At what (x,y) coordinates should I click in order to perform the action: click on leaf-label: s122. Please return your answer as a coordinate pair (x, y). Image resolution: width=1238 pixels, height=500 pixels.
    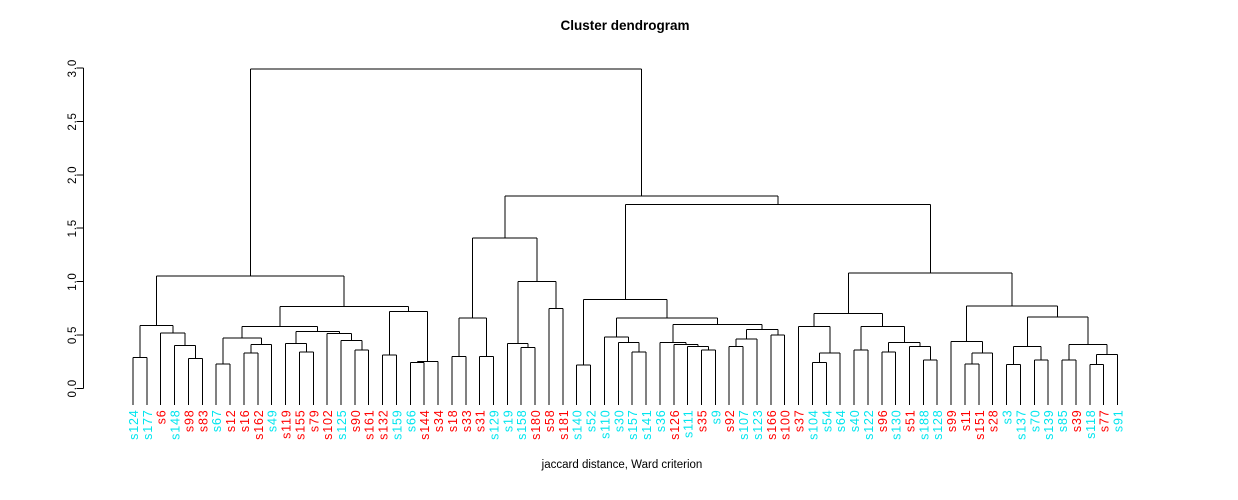
    Looking at the image, I should click on (869, 425).